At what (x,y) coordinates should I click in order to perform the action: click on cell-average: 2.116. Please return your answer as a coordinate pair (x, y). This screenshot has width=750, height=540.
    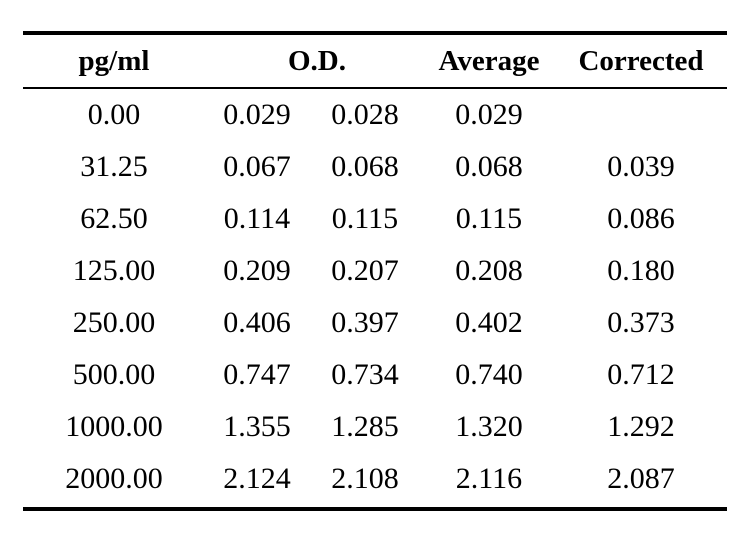
    Looking at the image, I should click on (489, 478).